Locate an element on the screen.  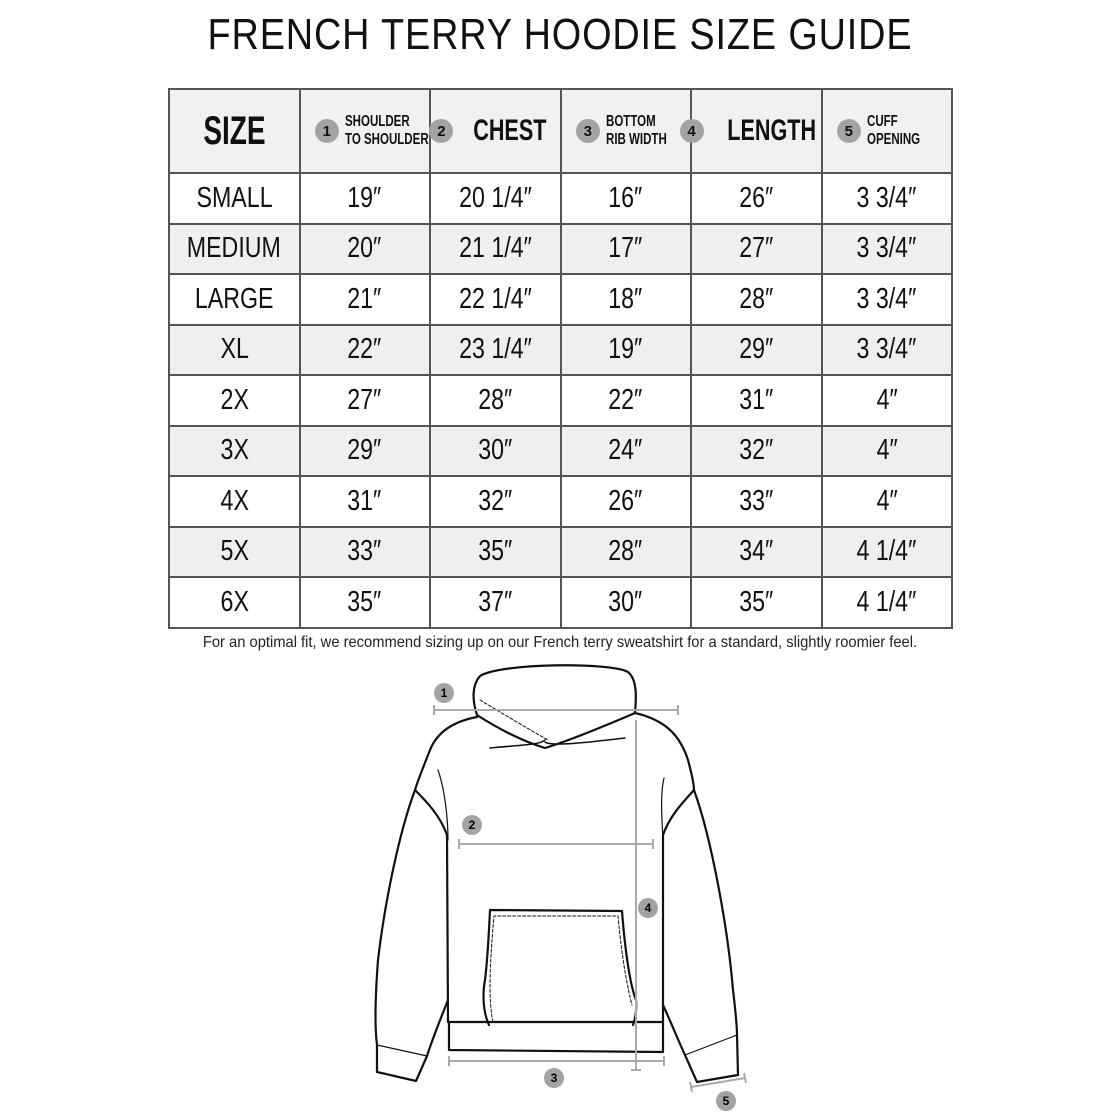
size-cell: 6X is located at coordinates (234, 602).